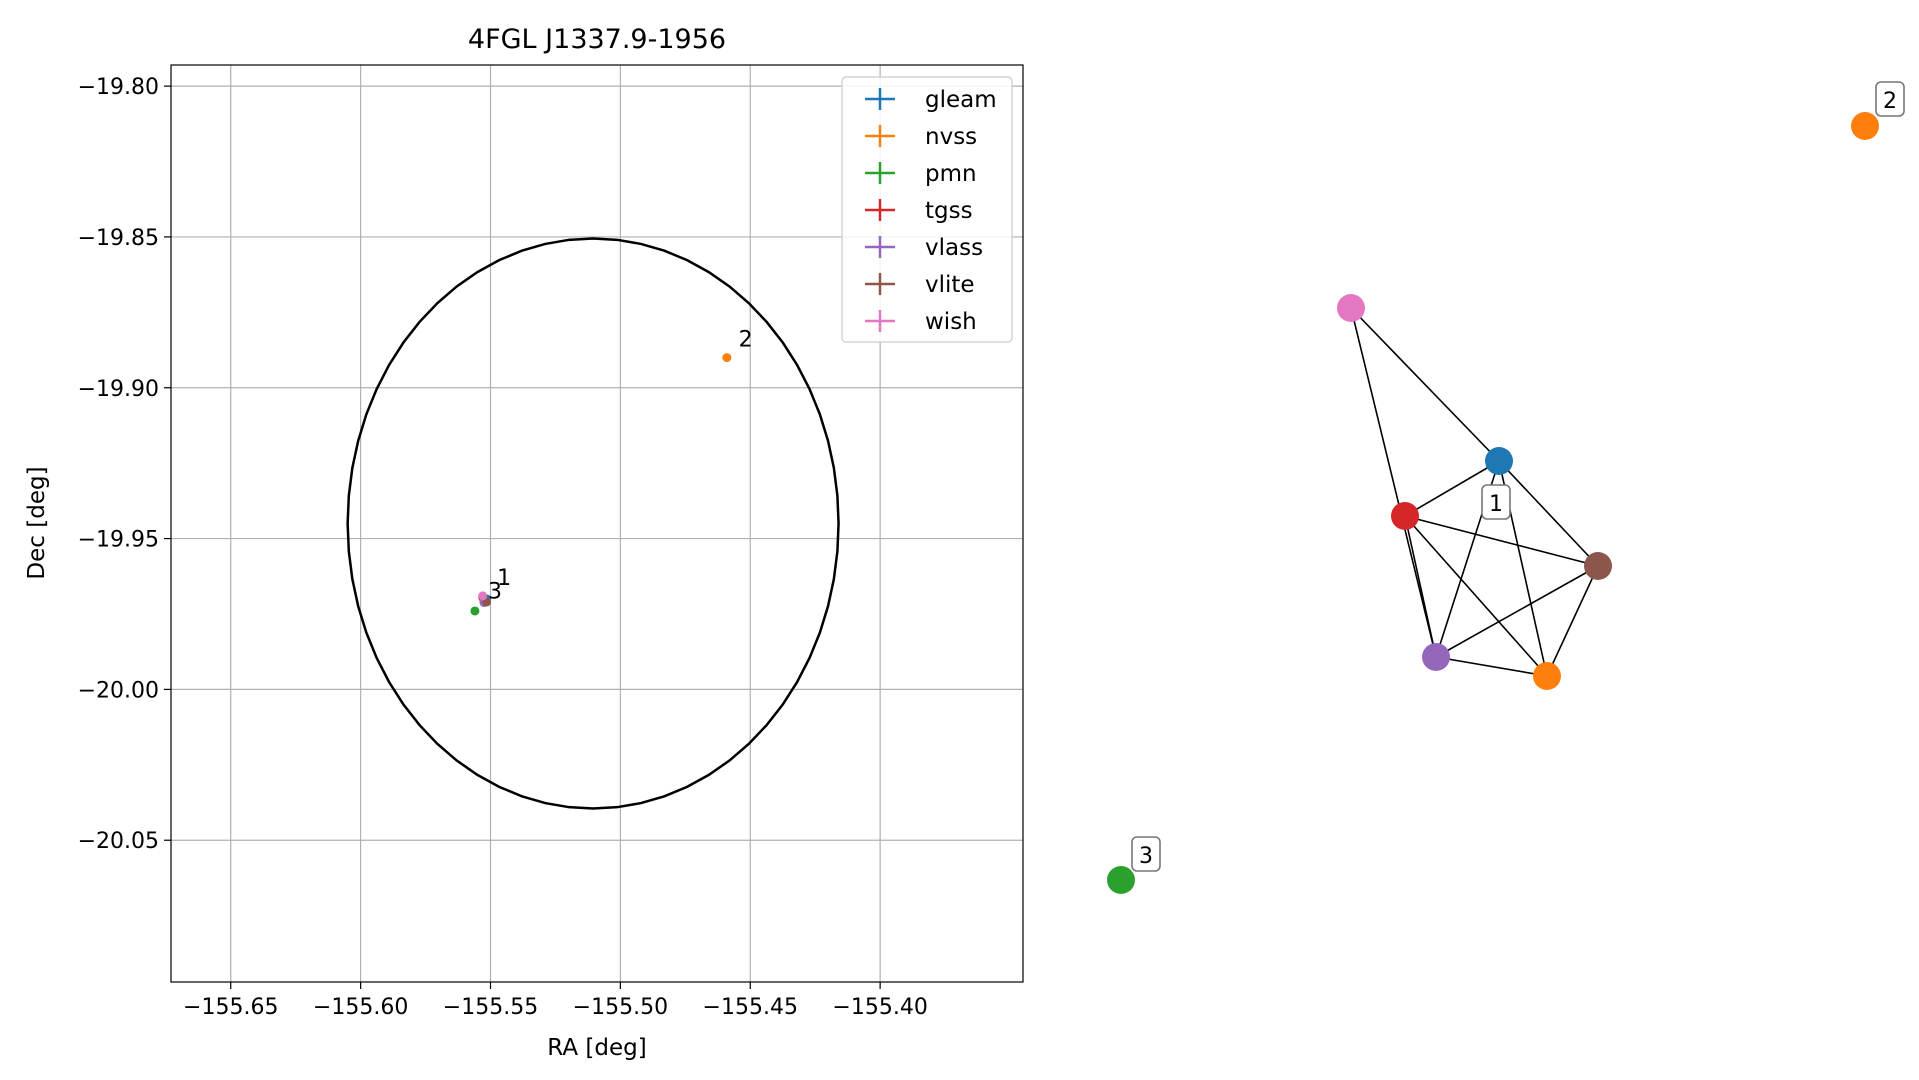  What do you see at coordinates (475, 611) in the screenshot?
I see `point-pmn` at bounding box center [475, 611].